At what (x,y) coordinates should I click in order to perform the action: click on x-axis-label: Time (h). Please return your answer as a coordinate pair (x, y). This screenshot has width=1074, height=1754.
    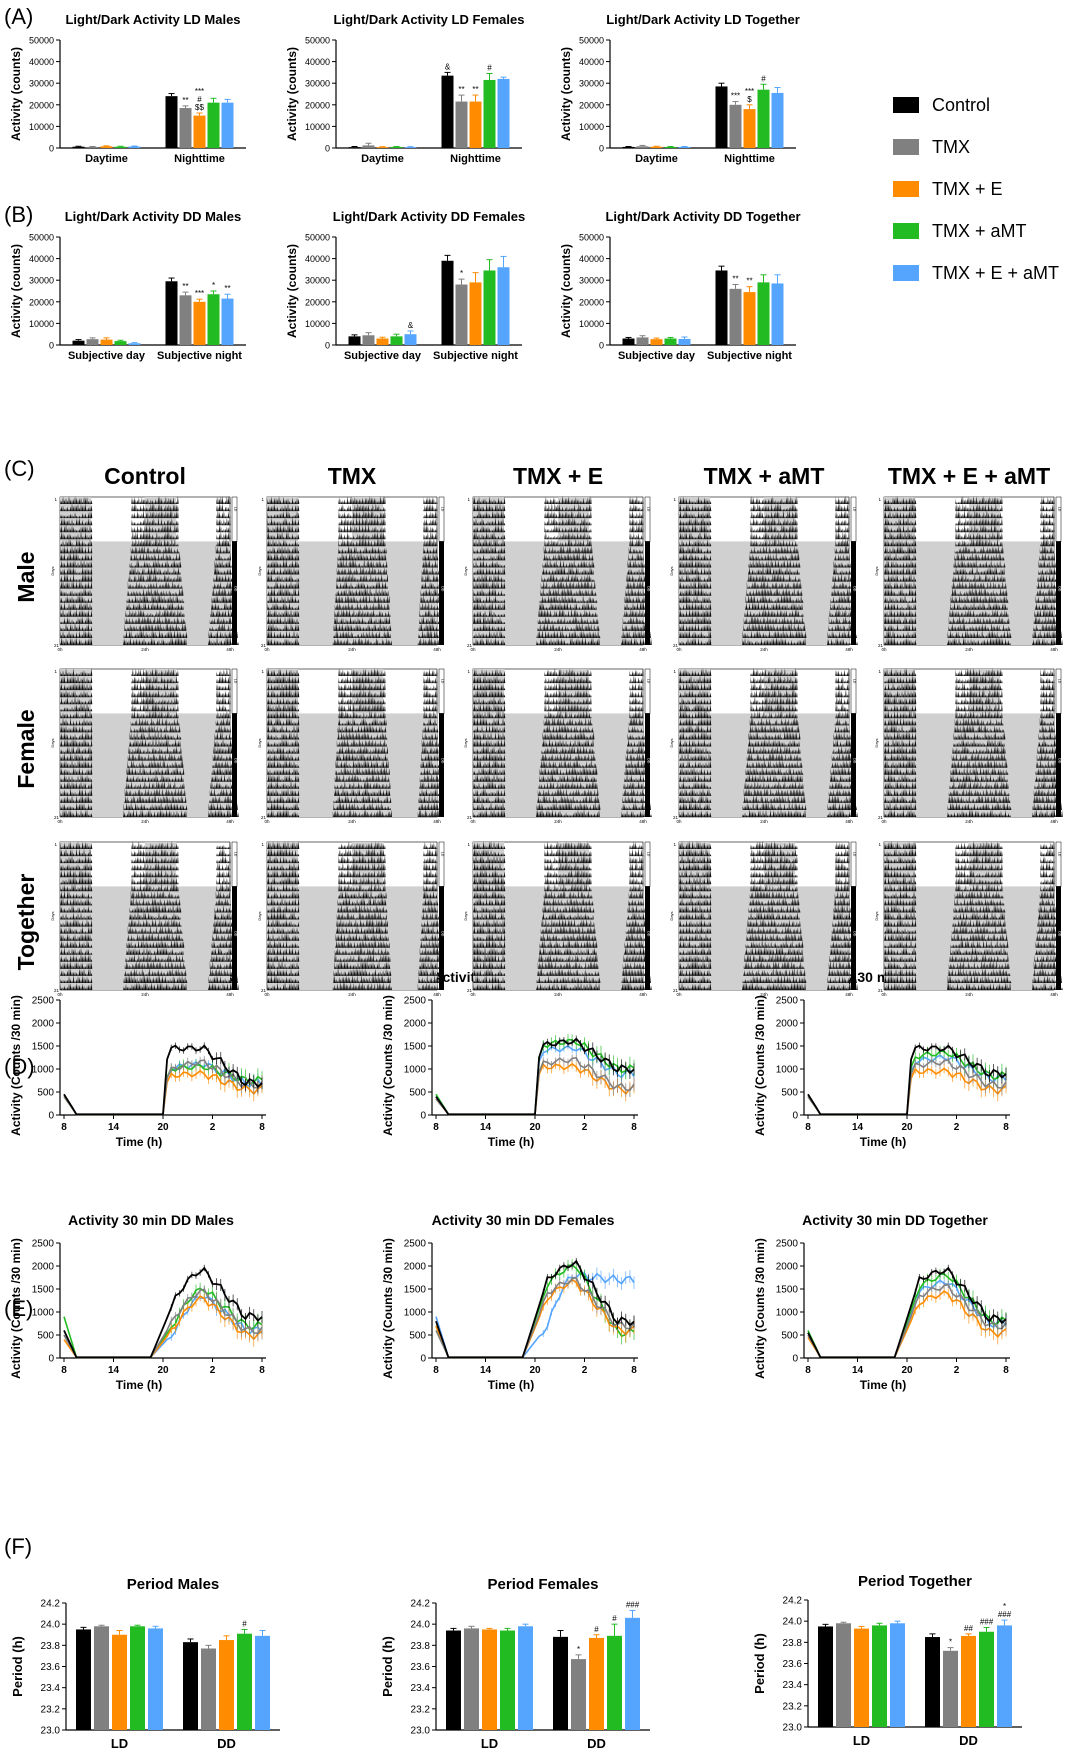
    Looking at the image, I should click on (883, 1142).